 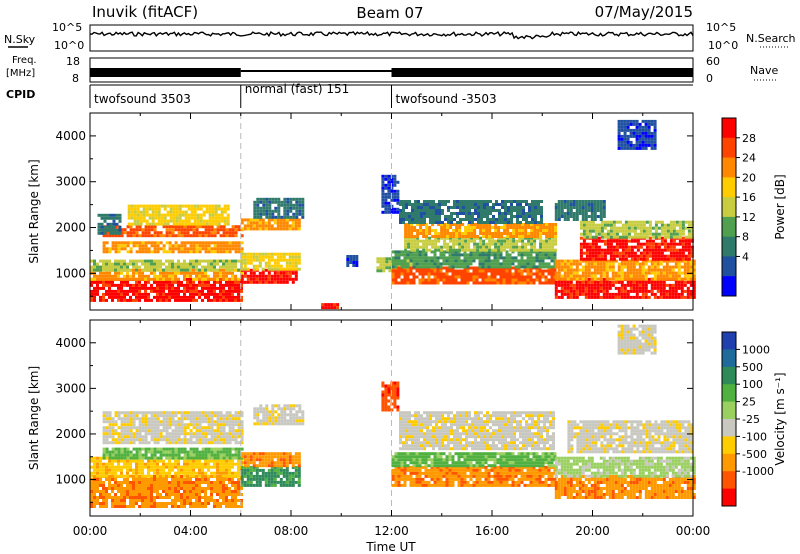 What do you see at coordinates (73, 61) in the screenshot?
I see `freq-tick-top: 18` at bounding box center [73, 61].